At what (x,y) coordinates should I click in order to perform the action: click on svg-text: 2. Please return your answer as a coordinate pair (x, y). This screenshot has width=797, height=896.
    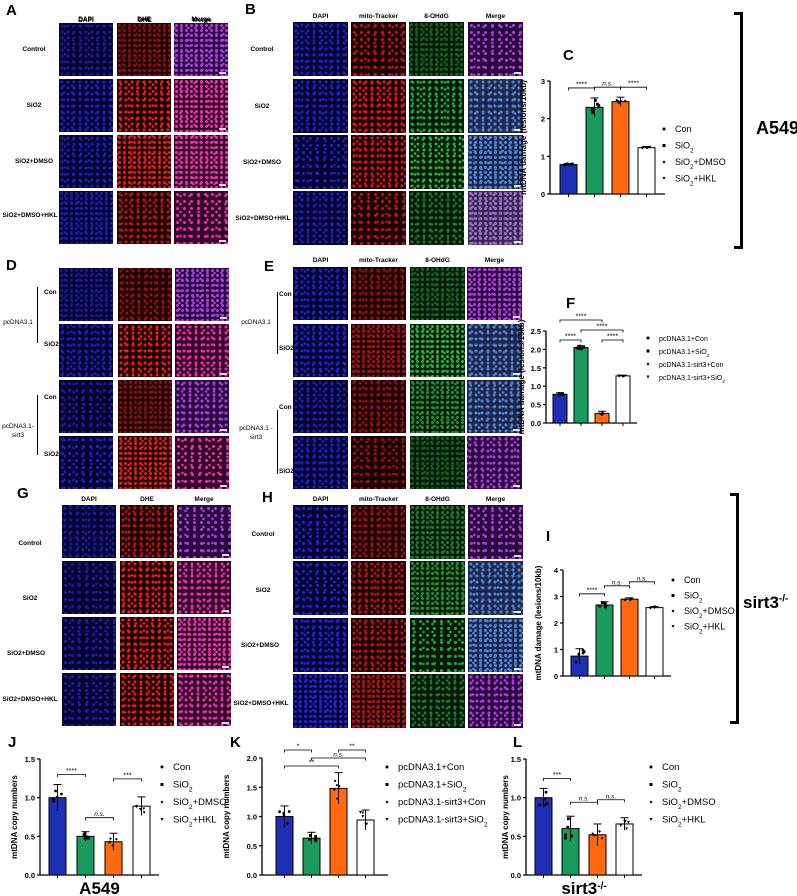
    Looking at the image, I should click on (556, 623).